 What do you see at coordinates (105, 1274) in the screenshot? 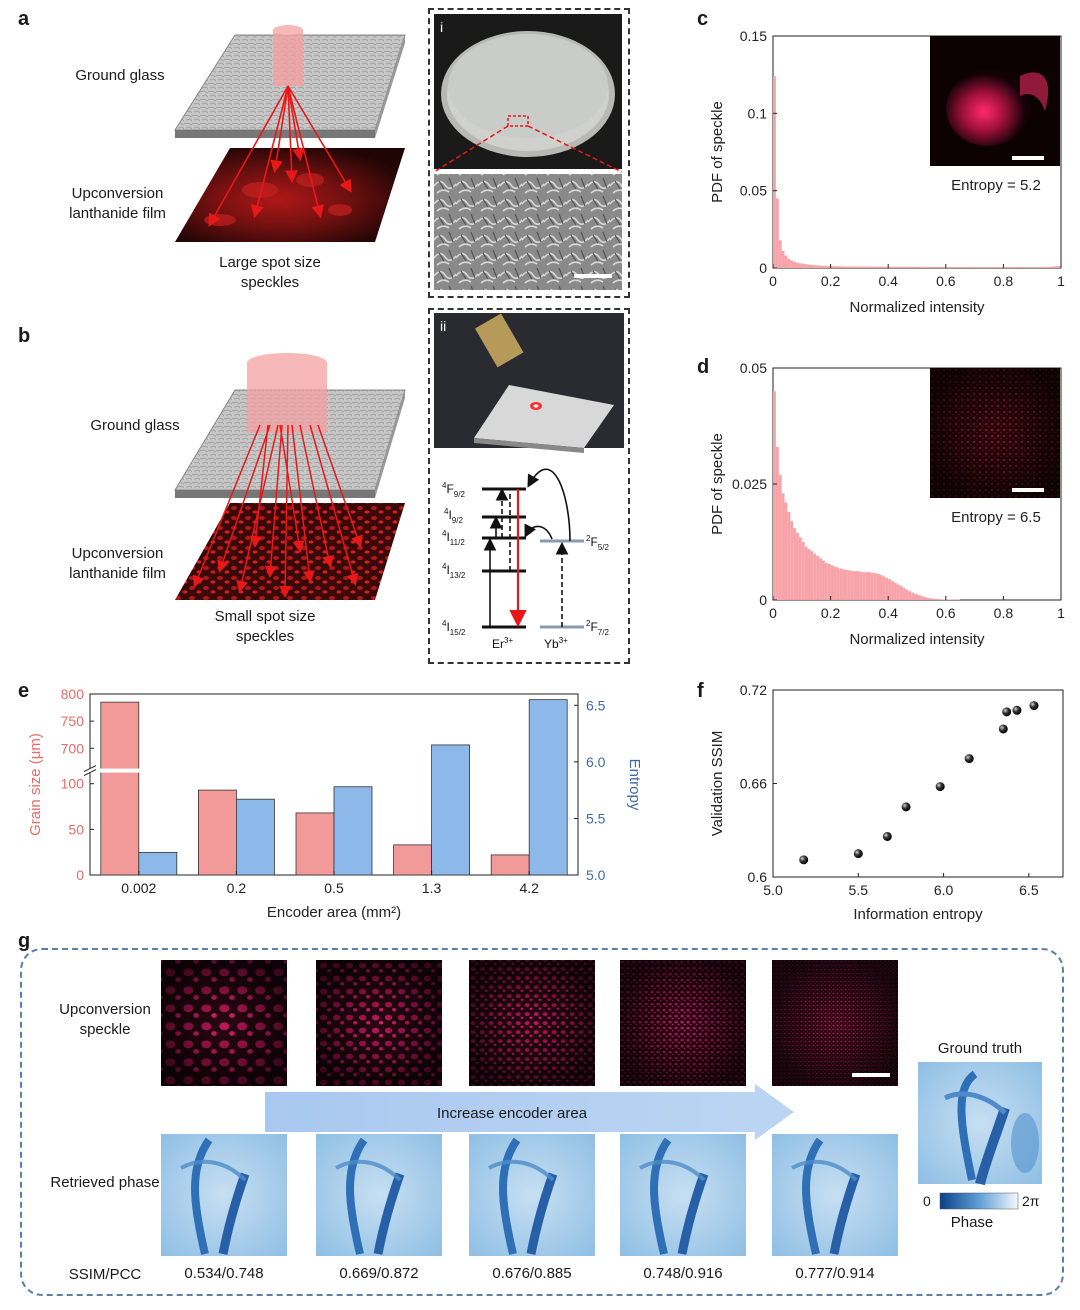
I see `metric-label: SSIM/PCC` at bounding box center [105, 1274].